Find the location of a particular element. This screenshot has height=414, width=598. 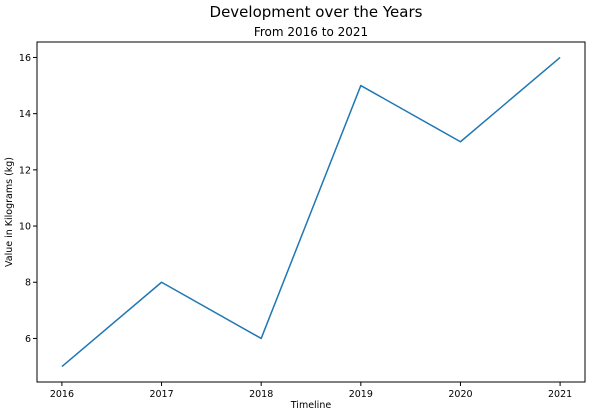

x-tick-label: 2017 is located at coordinates (161, 394).